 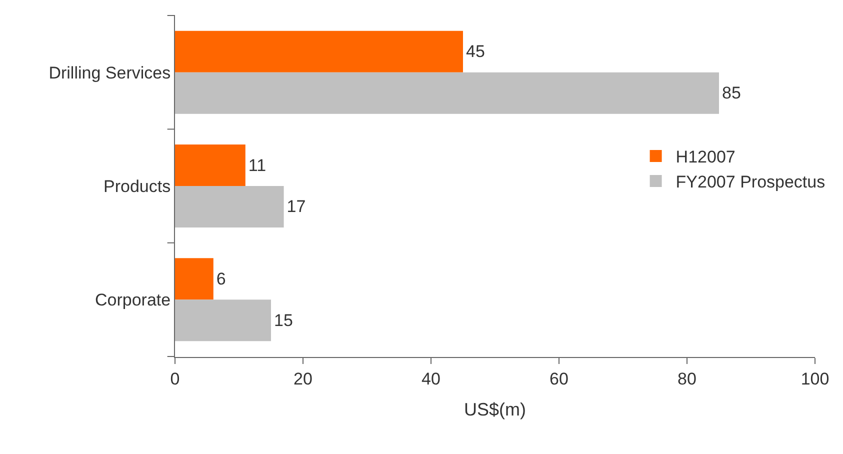 I want to click on x-tick-label: 0, so click(x=175, y=378).